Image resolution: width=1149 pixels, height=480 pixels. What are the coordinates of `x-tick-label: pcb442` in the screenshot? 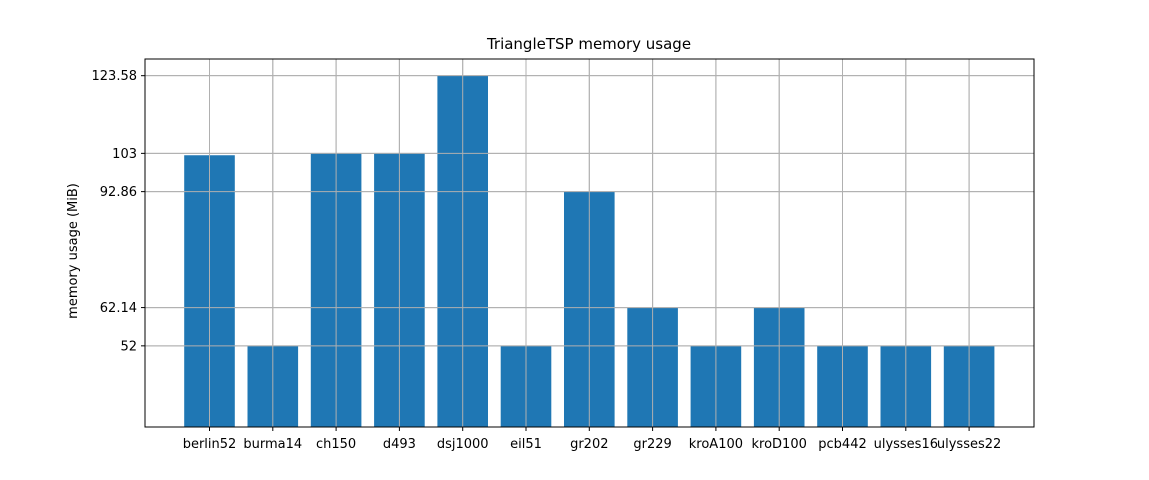 It's located at (842, 444).